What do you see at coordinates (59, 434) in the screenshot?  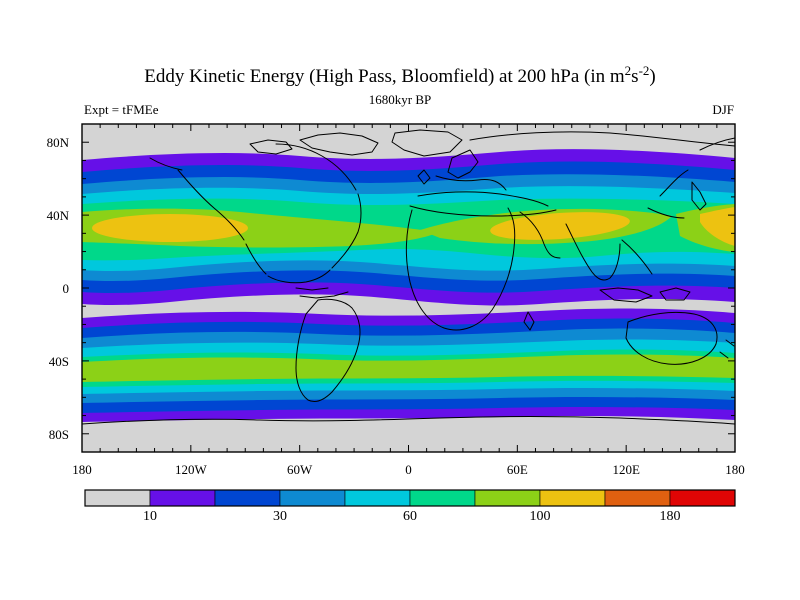 I see `y-tick-label: 80S` at bounding box center [59, 434].